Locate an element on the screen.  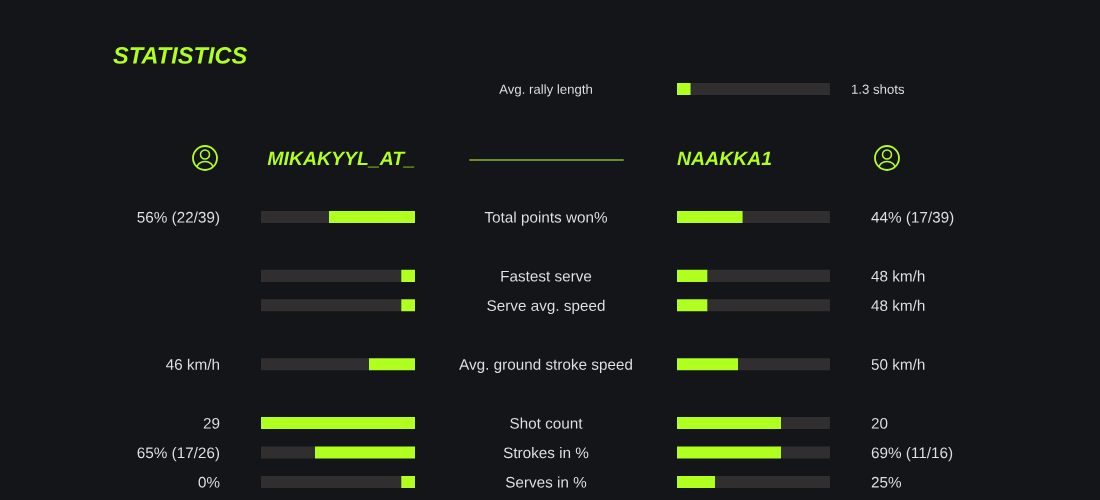
y-tick-label: Serve avg. speed is located at coordinates (546, 307).